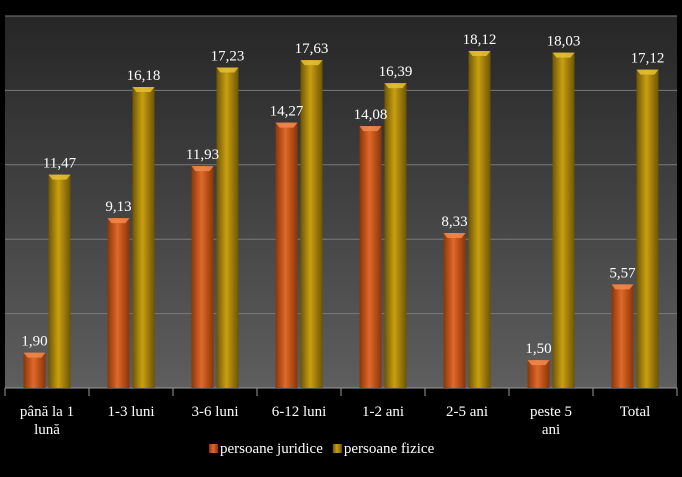  Describe the element at coordinates (47, 421) in the screenshot. I see `tick-label: până la 1 lună` at that location.